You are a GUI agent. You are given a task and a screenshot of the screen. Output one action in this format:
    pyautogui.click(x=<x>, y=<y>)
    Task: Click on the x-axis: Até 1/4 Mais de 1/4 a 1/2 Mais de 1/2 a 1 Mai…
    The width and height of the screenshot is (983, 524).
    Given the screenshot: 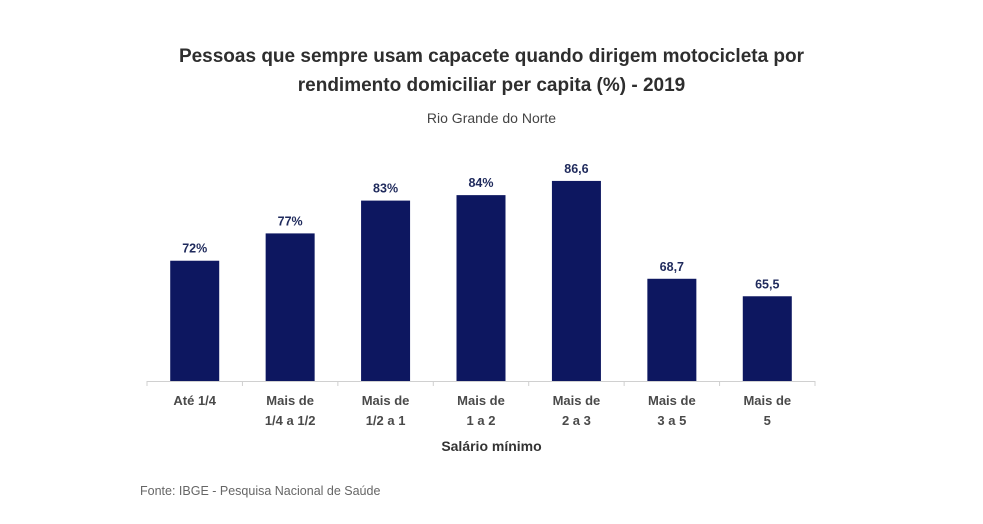 What is the action you would take?
    pyautogui.click(x=481, y=404)
    